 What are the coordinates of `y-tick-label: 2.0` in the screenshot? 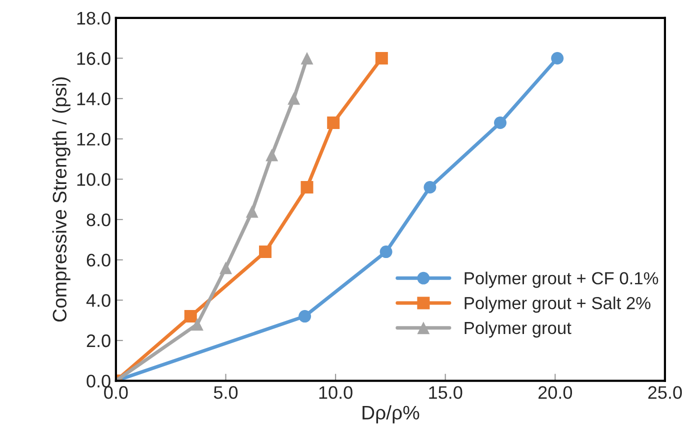 It's located at (98, 341).